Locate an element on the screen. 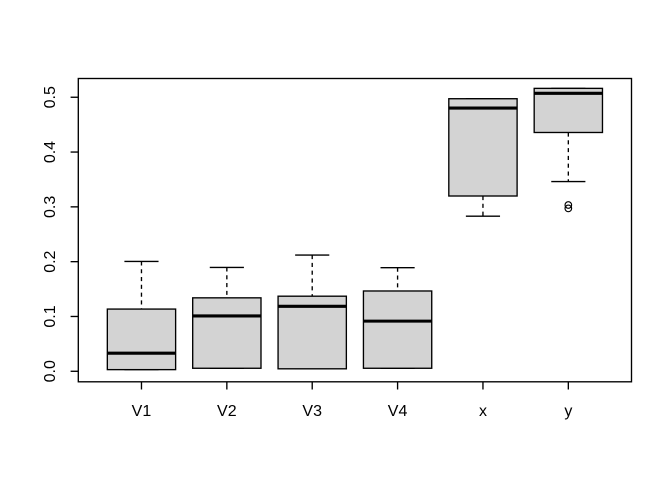  y-axis-label-0.3: 0.3 is located at coordinates (50, 207).